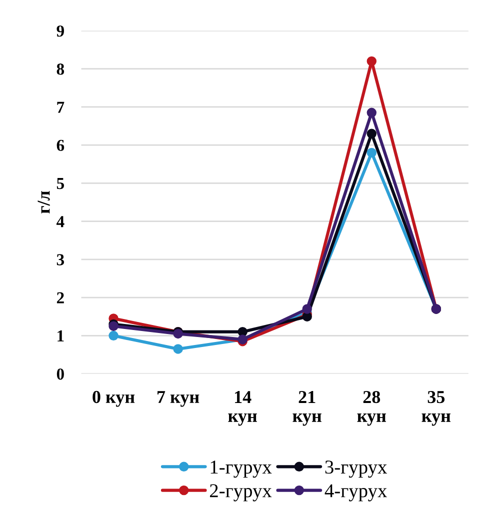 This screenshot has height=512, width=478. What do you see at coordinates (60, 298) in the screenshot?
I see `y-tick-label: 2` at bounding box center [60, 298].